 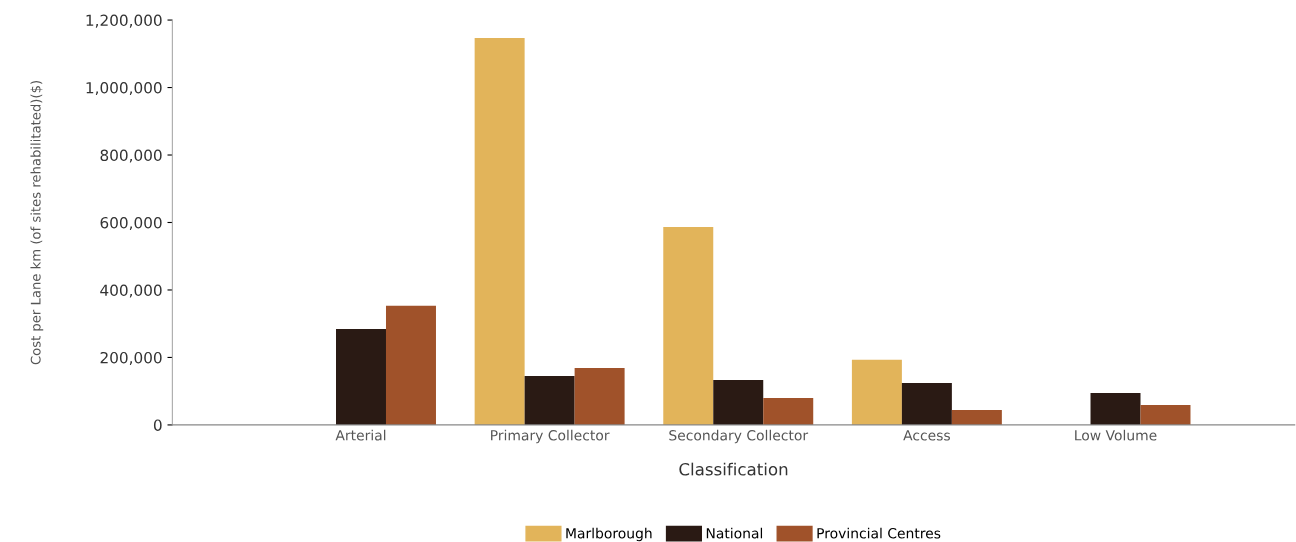 What do you see at coordinates (739, 436) in the screenshot?
I see `x-tick-label: Secondary Collector` at bounding box center [739, 436].